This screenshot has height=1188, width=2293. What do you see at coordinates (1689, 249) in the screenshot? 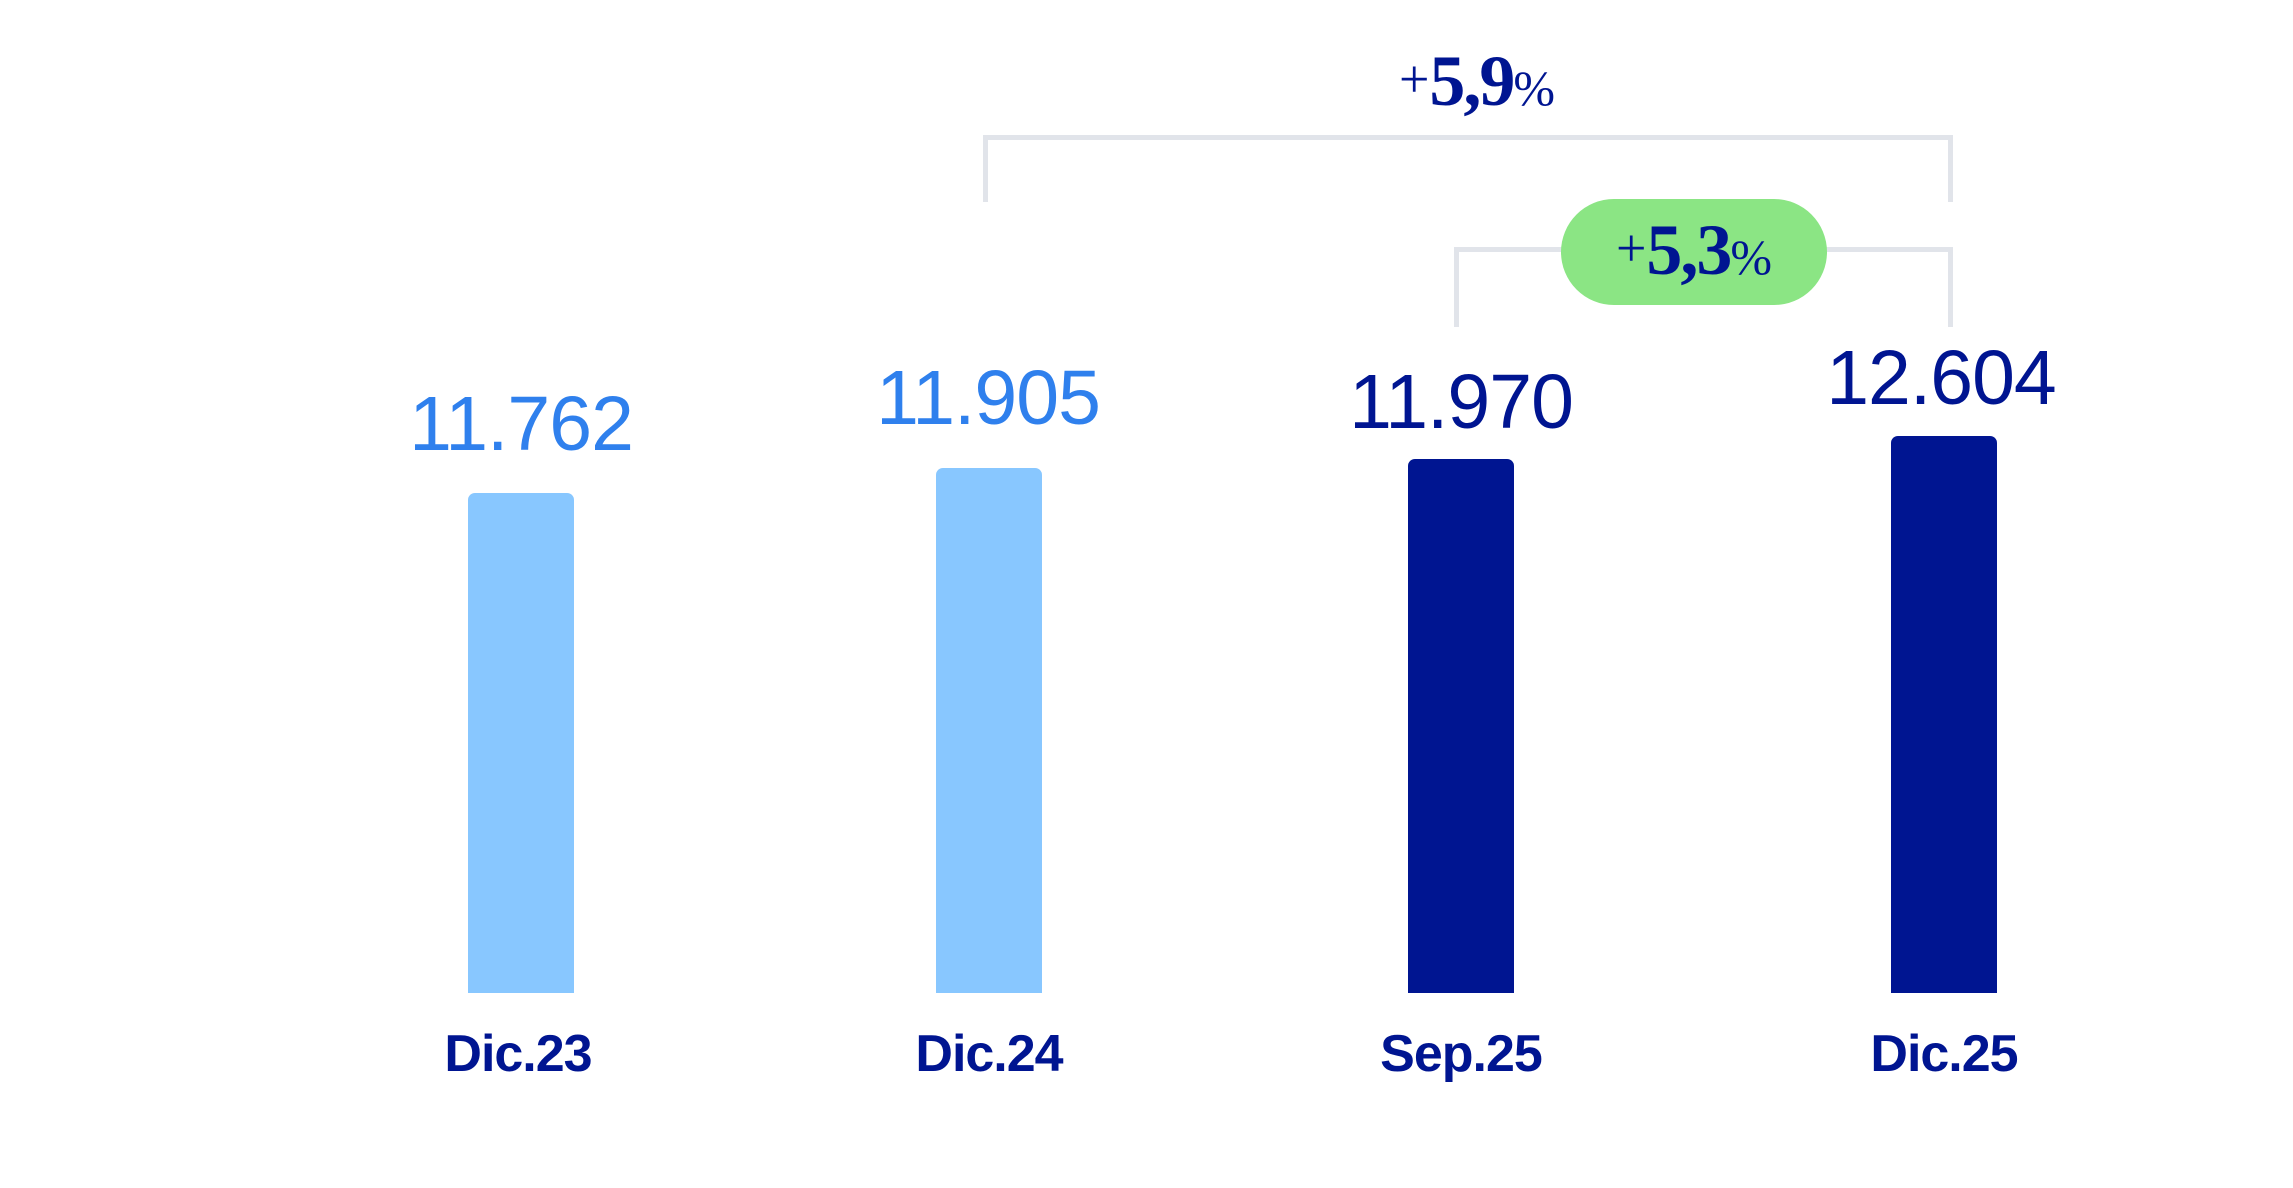
I see `growth-number: 5,3` at bounding box center [1689, 249].